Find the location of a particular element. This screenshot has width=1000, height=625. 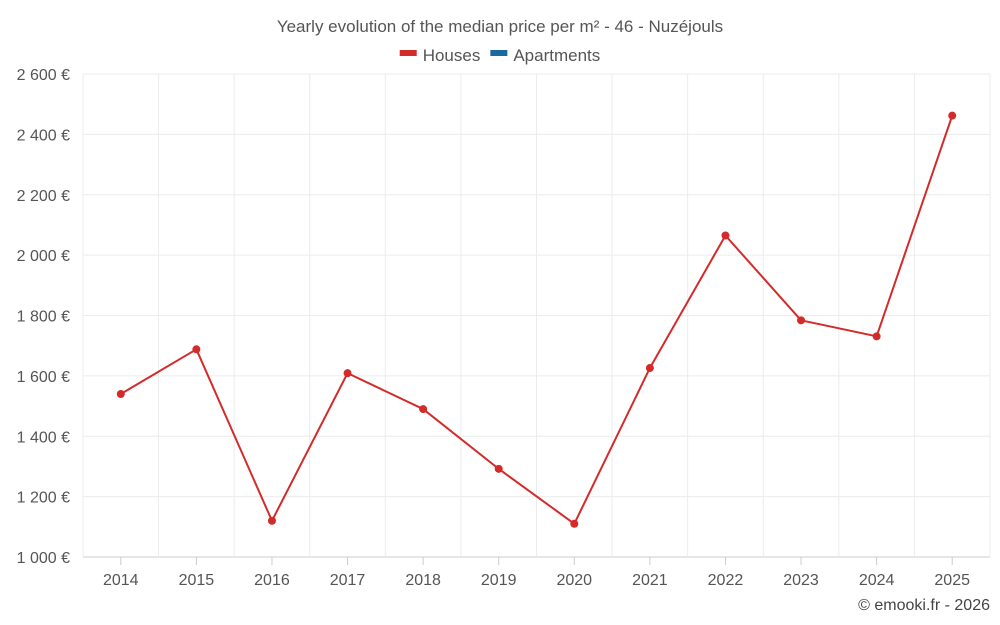

x-tick-label: 2016 is located at coordinates (272, 580).